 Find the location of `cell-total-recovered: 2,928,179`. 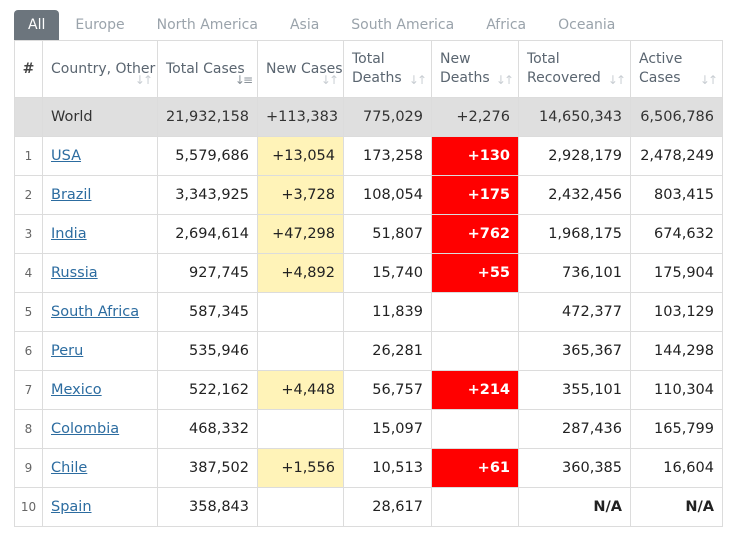

cell-total-recovered: 2,928,179 is located at coordinates (574, 156).